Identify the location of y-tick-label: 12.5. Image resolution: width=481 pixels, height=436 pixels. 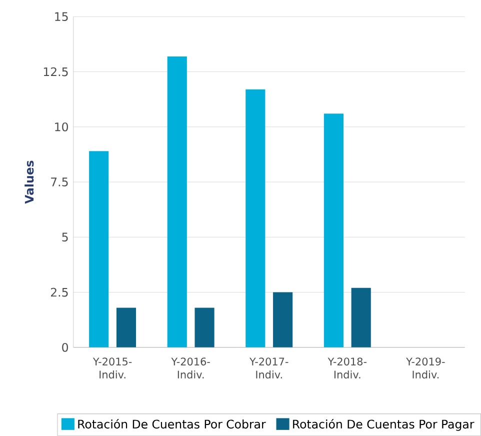
(56, 71).